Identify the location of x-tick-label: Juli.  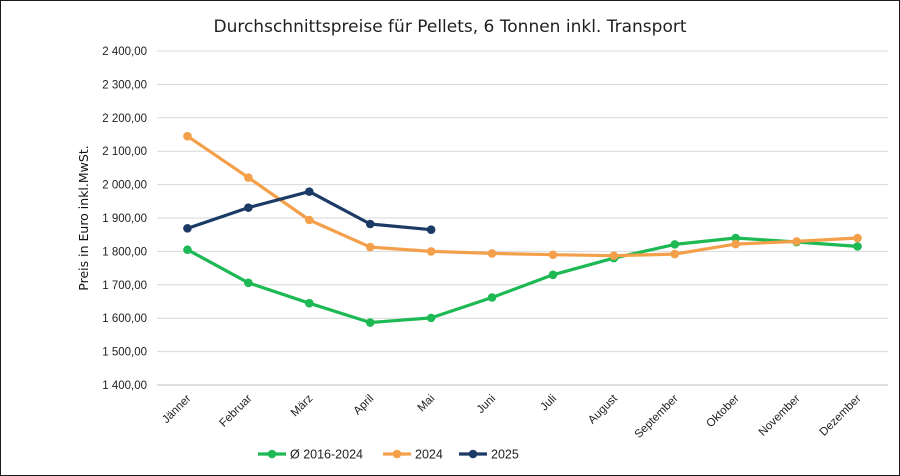
(548, 403).